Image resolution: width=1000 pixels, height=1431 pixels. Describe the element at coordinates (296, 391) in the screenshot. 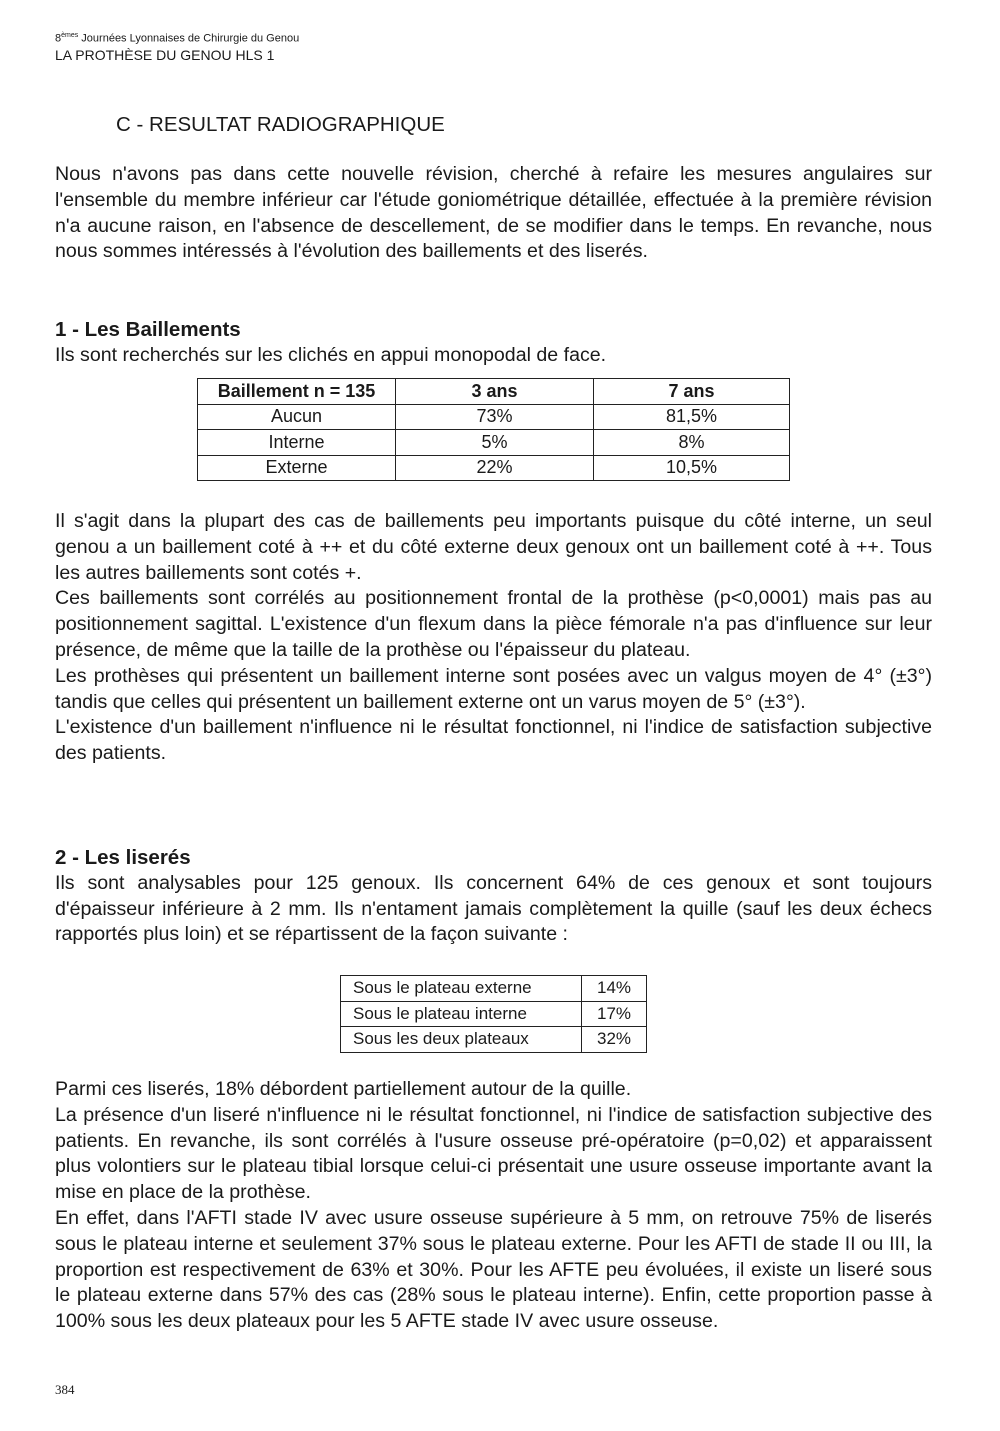

I see `header-cell: Baillement n = 135` at that location.